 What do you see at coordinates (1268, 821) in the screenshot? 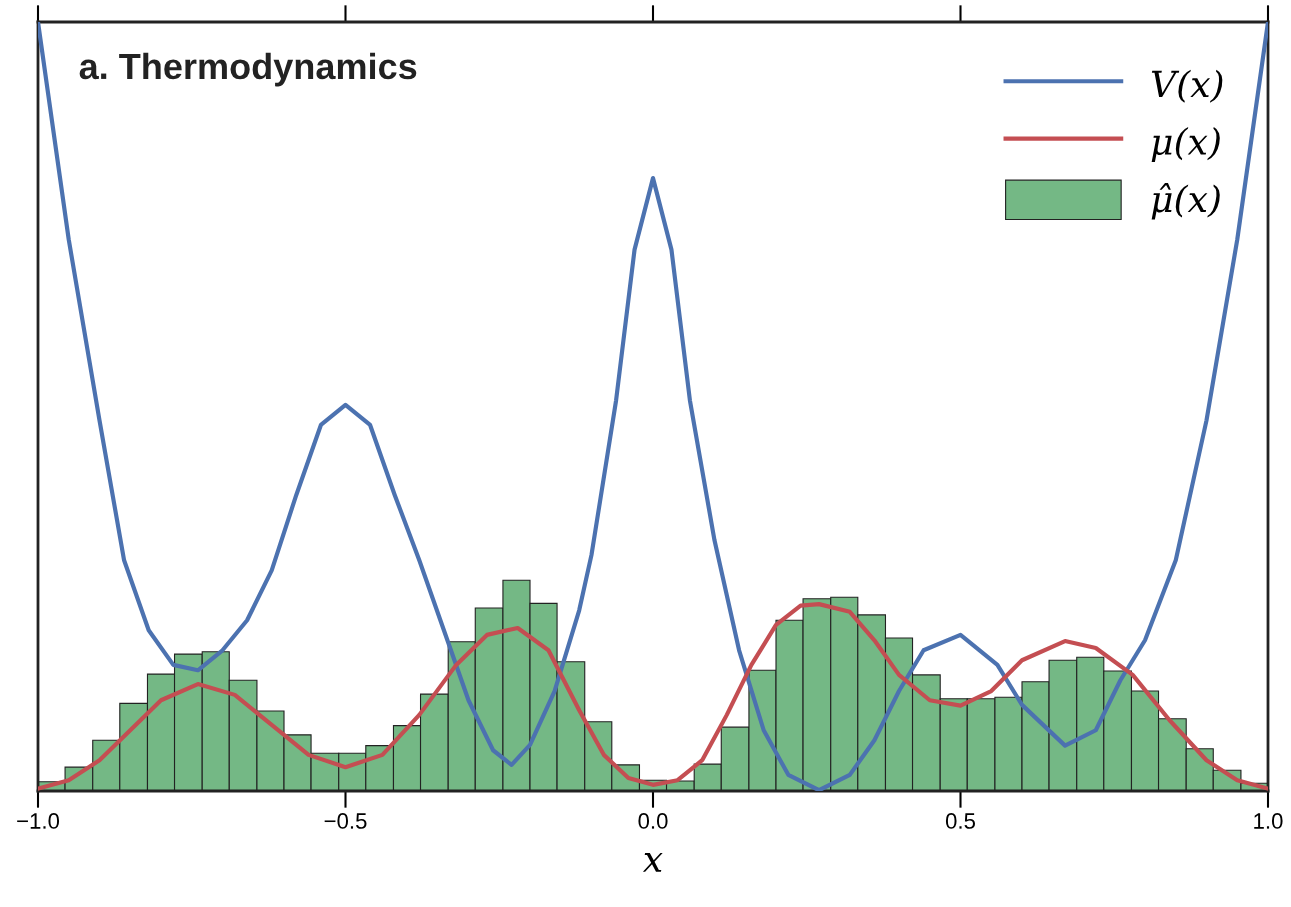
I see `x-tick-label: 1.0` at bounding box center [1268, 821].